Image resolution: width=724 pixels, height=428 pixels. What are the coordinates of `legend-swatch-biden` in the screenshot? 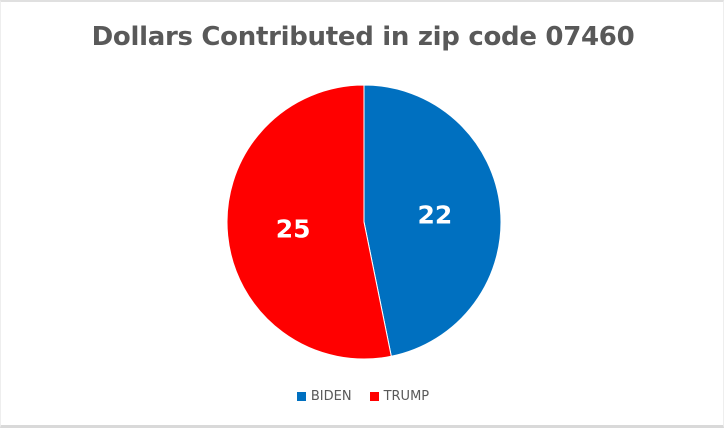 It's located at (301, 396).